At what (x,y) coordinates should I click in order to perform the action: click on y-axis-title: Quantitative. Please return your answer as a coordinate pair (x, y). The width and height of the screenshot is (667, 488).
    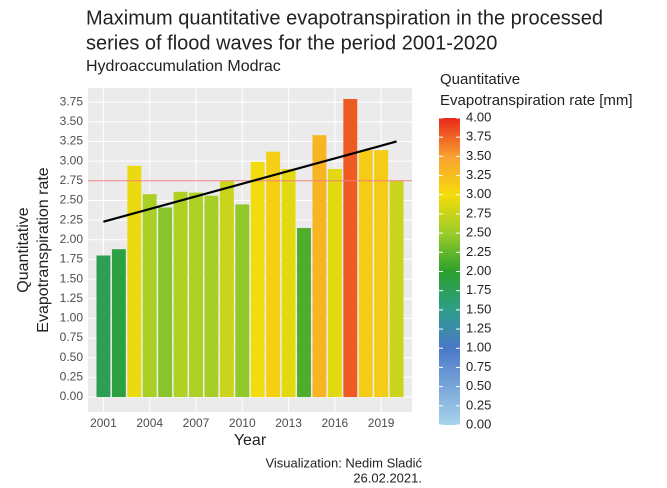
    Looking at the image, I should click on (23, 249).